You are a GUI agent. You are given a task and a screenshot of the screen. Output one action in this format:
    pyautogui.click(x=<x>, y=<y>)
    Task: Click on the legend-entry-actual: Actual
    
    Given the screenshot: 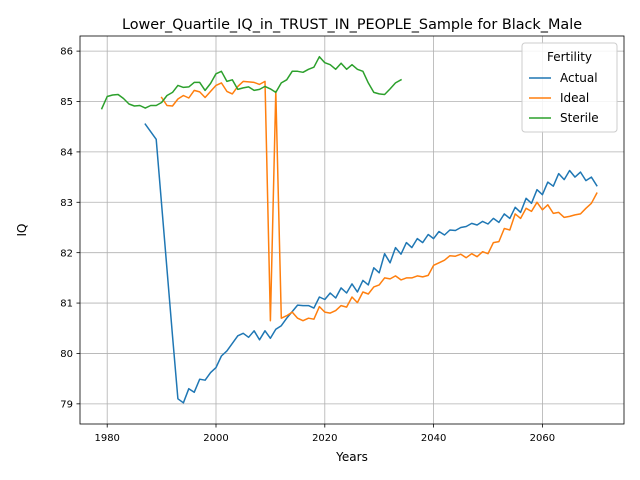 What is the action you would take?
    pyautogui.click(x=563, y=78)
    